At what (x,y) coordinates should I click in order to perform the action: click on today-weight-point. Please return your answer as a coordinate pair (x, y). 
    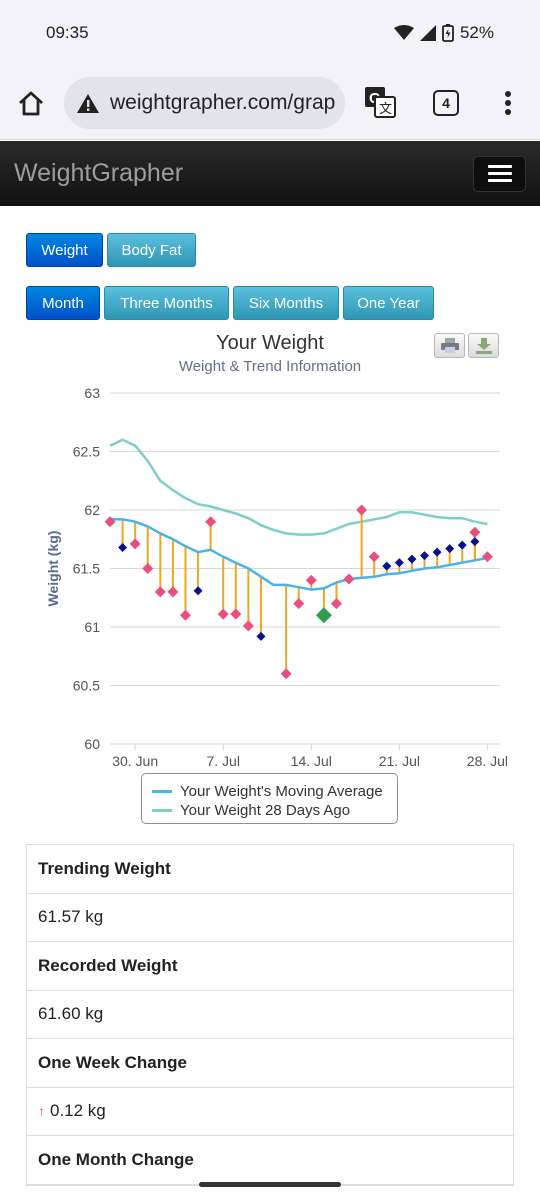
    Looking at the image, I should click on (323, 615).